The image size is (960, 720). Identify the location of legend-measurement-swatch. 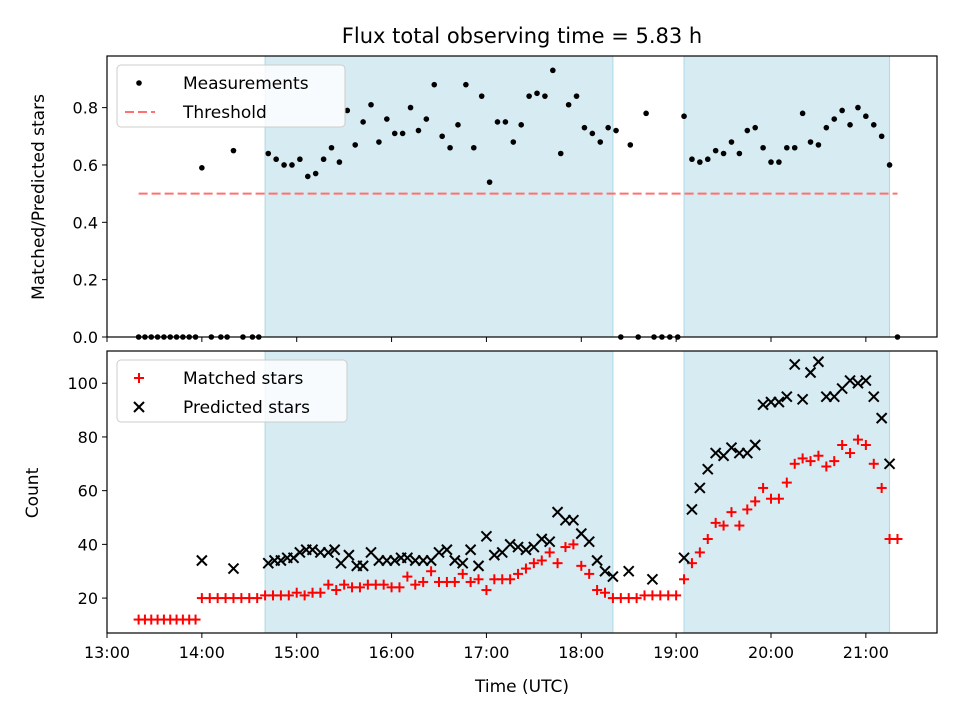
(139, 83).